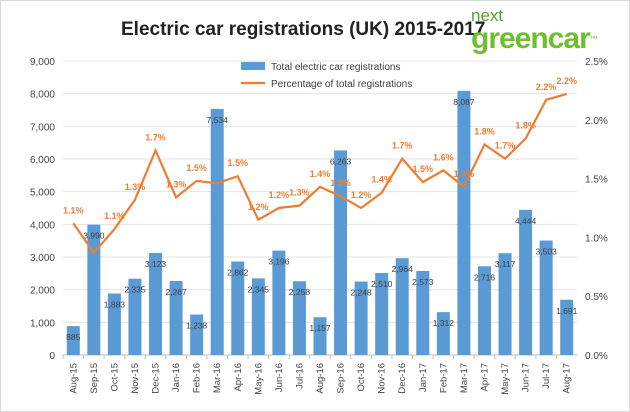  I want to click on nextgreencar-logo: next greencar™, so click(534, 30).